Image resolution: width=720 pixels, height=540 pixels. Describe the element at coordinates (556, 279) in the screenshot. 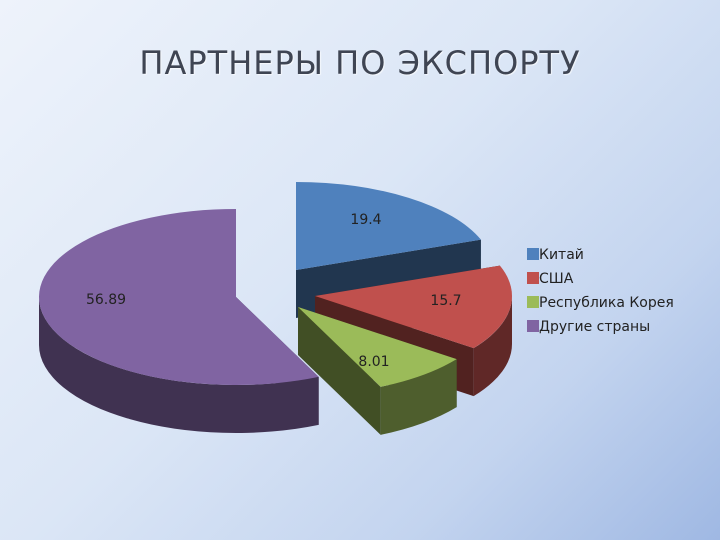

I see `legend-label-1: США` at that location.